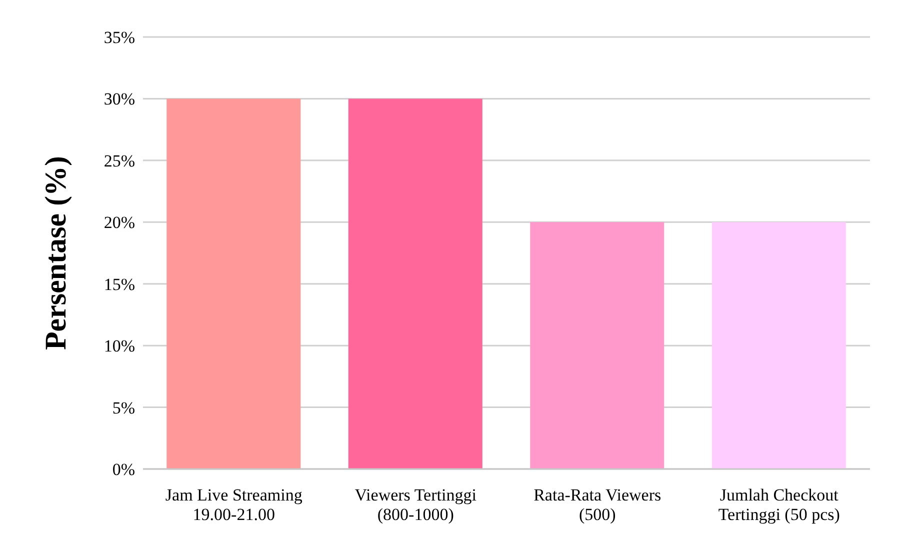  Describe the element at coordinates (119, 284) in the screenshot. I see `y-tick-label: 15%` at that location.